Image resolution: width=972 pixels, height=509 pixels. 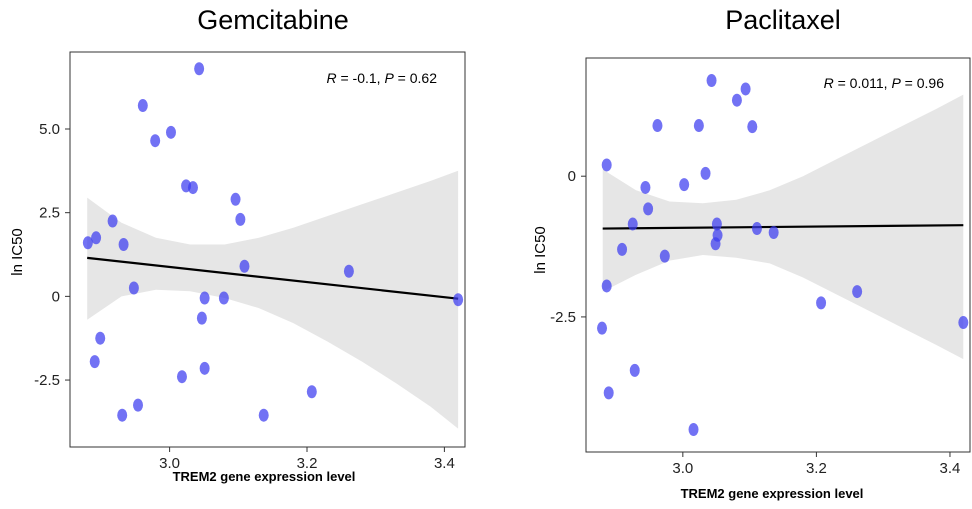 I want to click on r-value: = 0.011,, so click(x=863, y=83).